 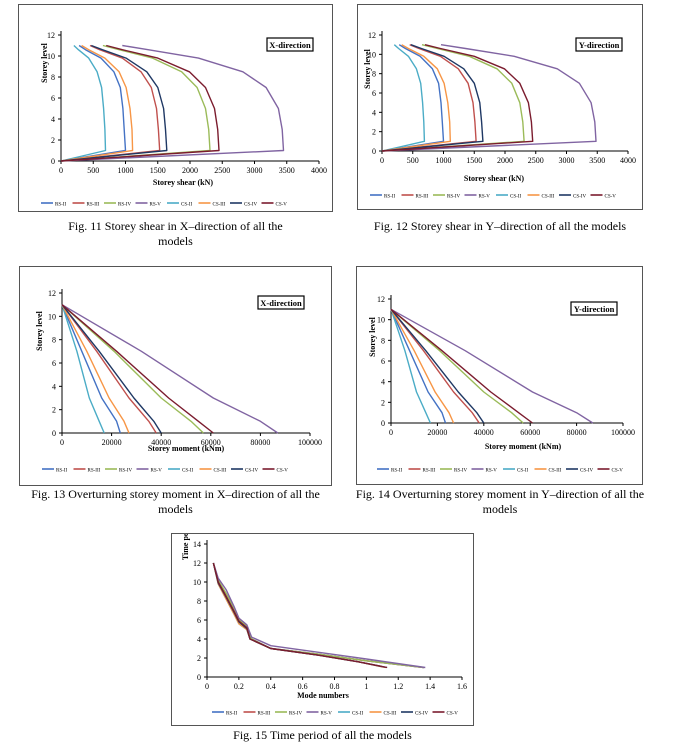 What do you see at coordinates (366, 686) in the screenshot?
I see `x-tick-label: 1` at bounding box center [366, 686].